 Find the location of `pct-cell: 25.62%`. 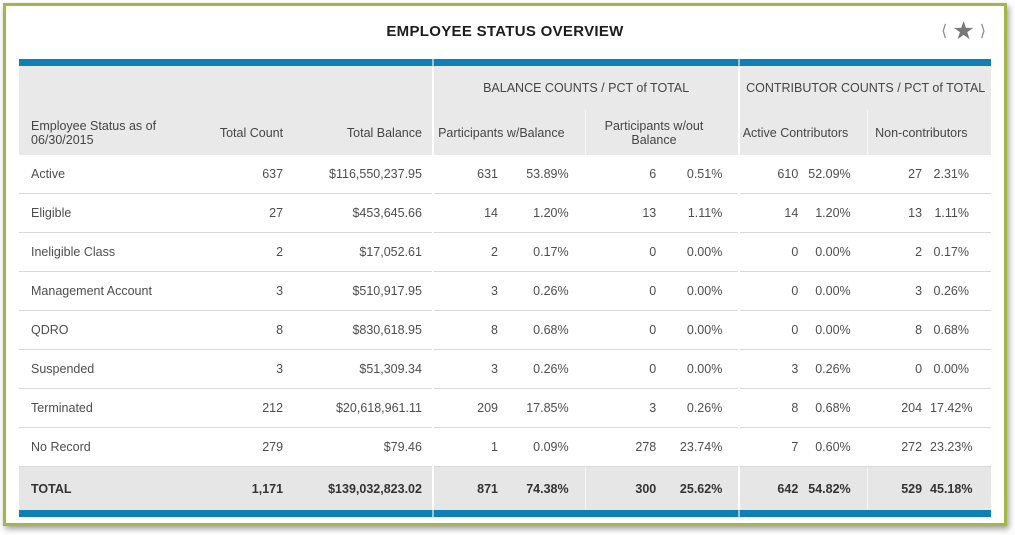

pct-cell: 25.62% is located at coordinates (702, 488).